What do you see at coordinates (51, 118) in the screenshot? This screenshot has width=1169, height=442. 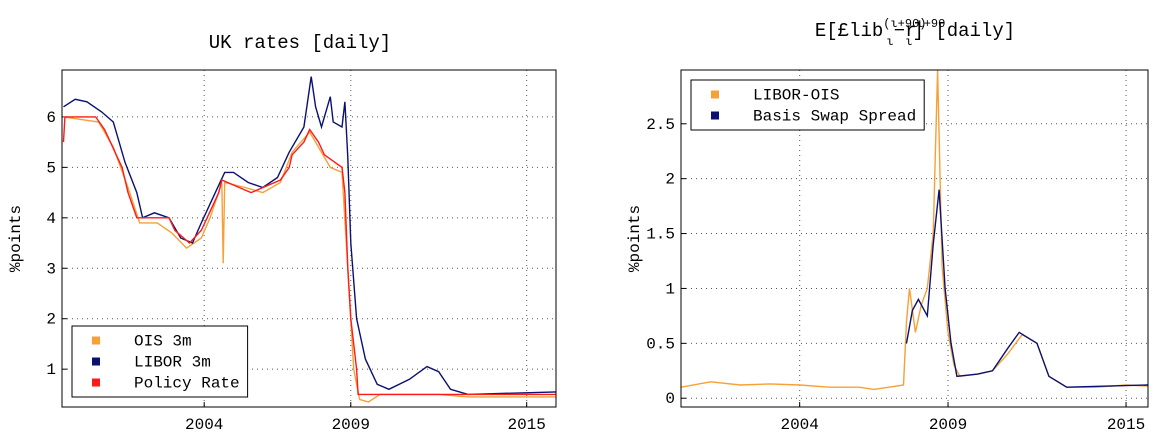 I see `y-tick-label: 6` at bounding box center [51, 118].